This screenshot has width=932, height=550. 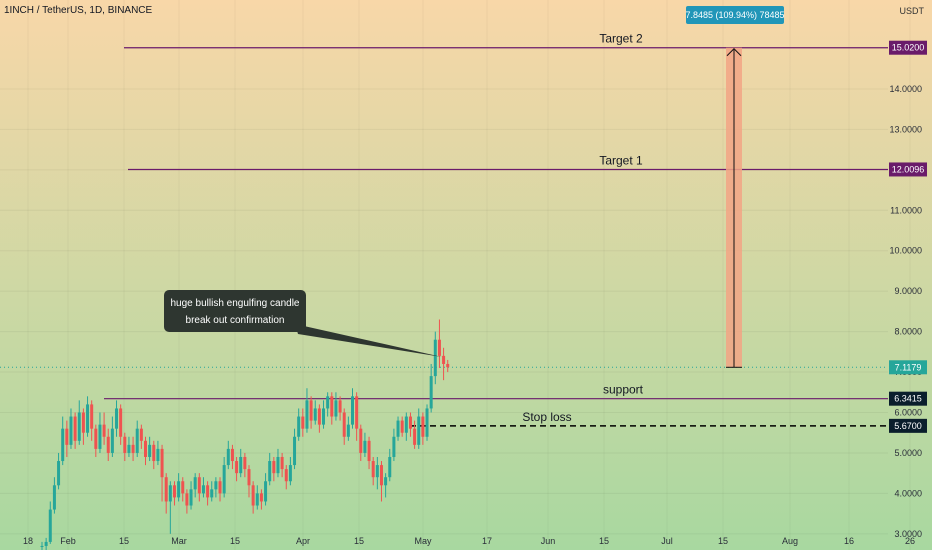 I want to click on current-price-badge-text: 7.1179, so click(x=908, y=367).